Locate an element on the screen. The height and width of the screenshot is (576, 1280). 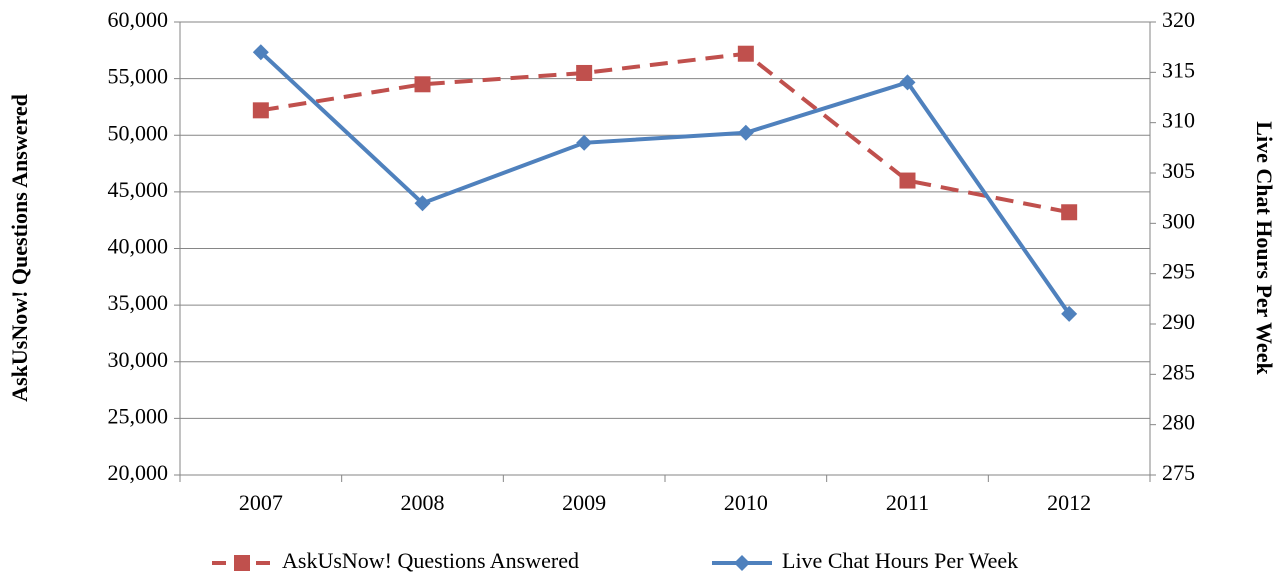
x-tick-label: 2009 is located at coordinates (584, 502).